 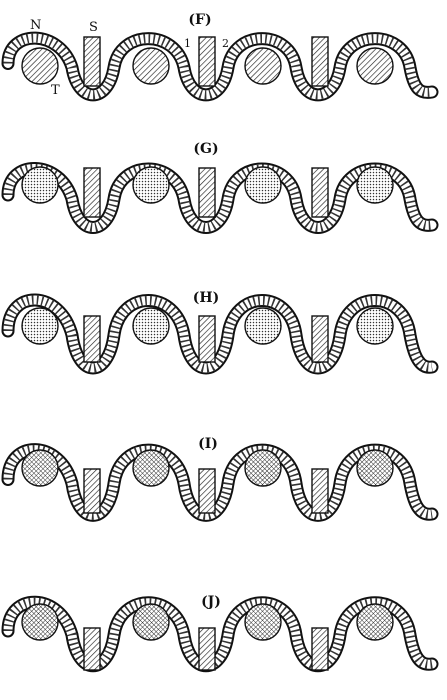 I want to click on panel-label-H: (H), so click(x=206, y=298).